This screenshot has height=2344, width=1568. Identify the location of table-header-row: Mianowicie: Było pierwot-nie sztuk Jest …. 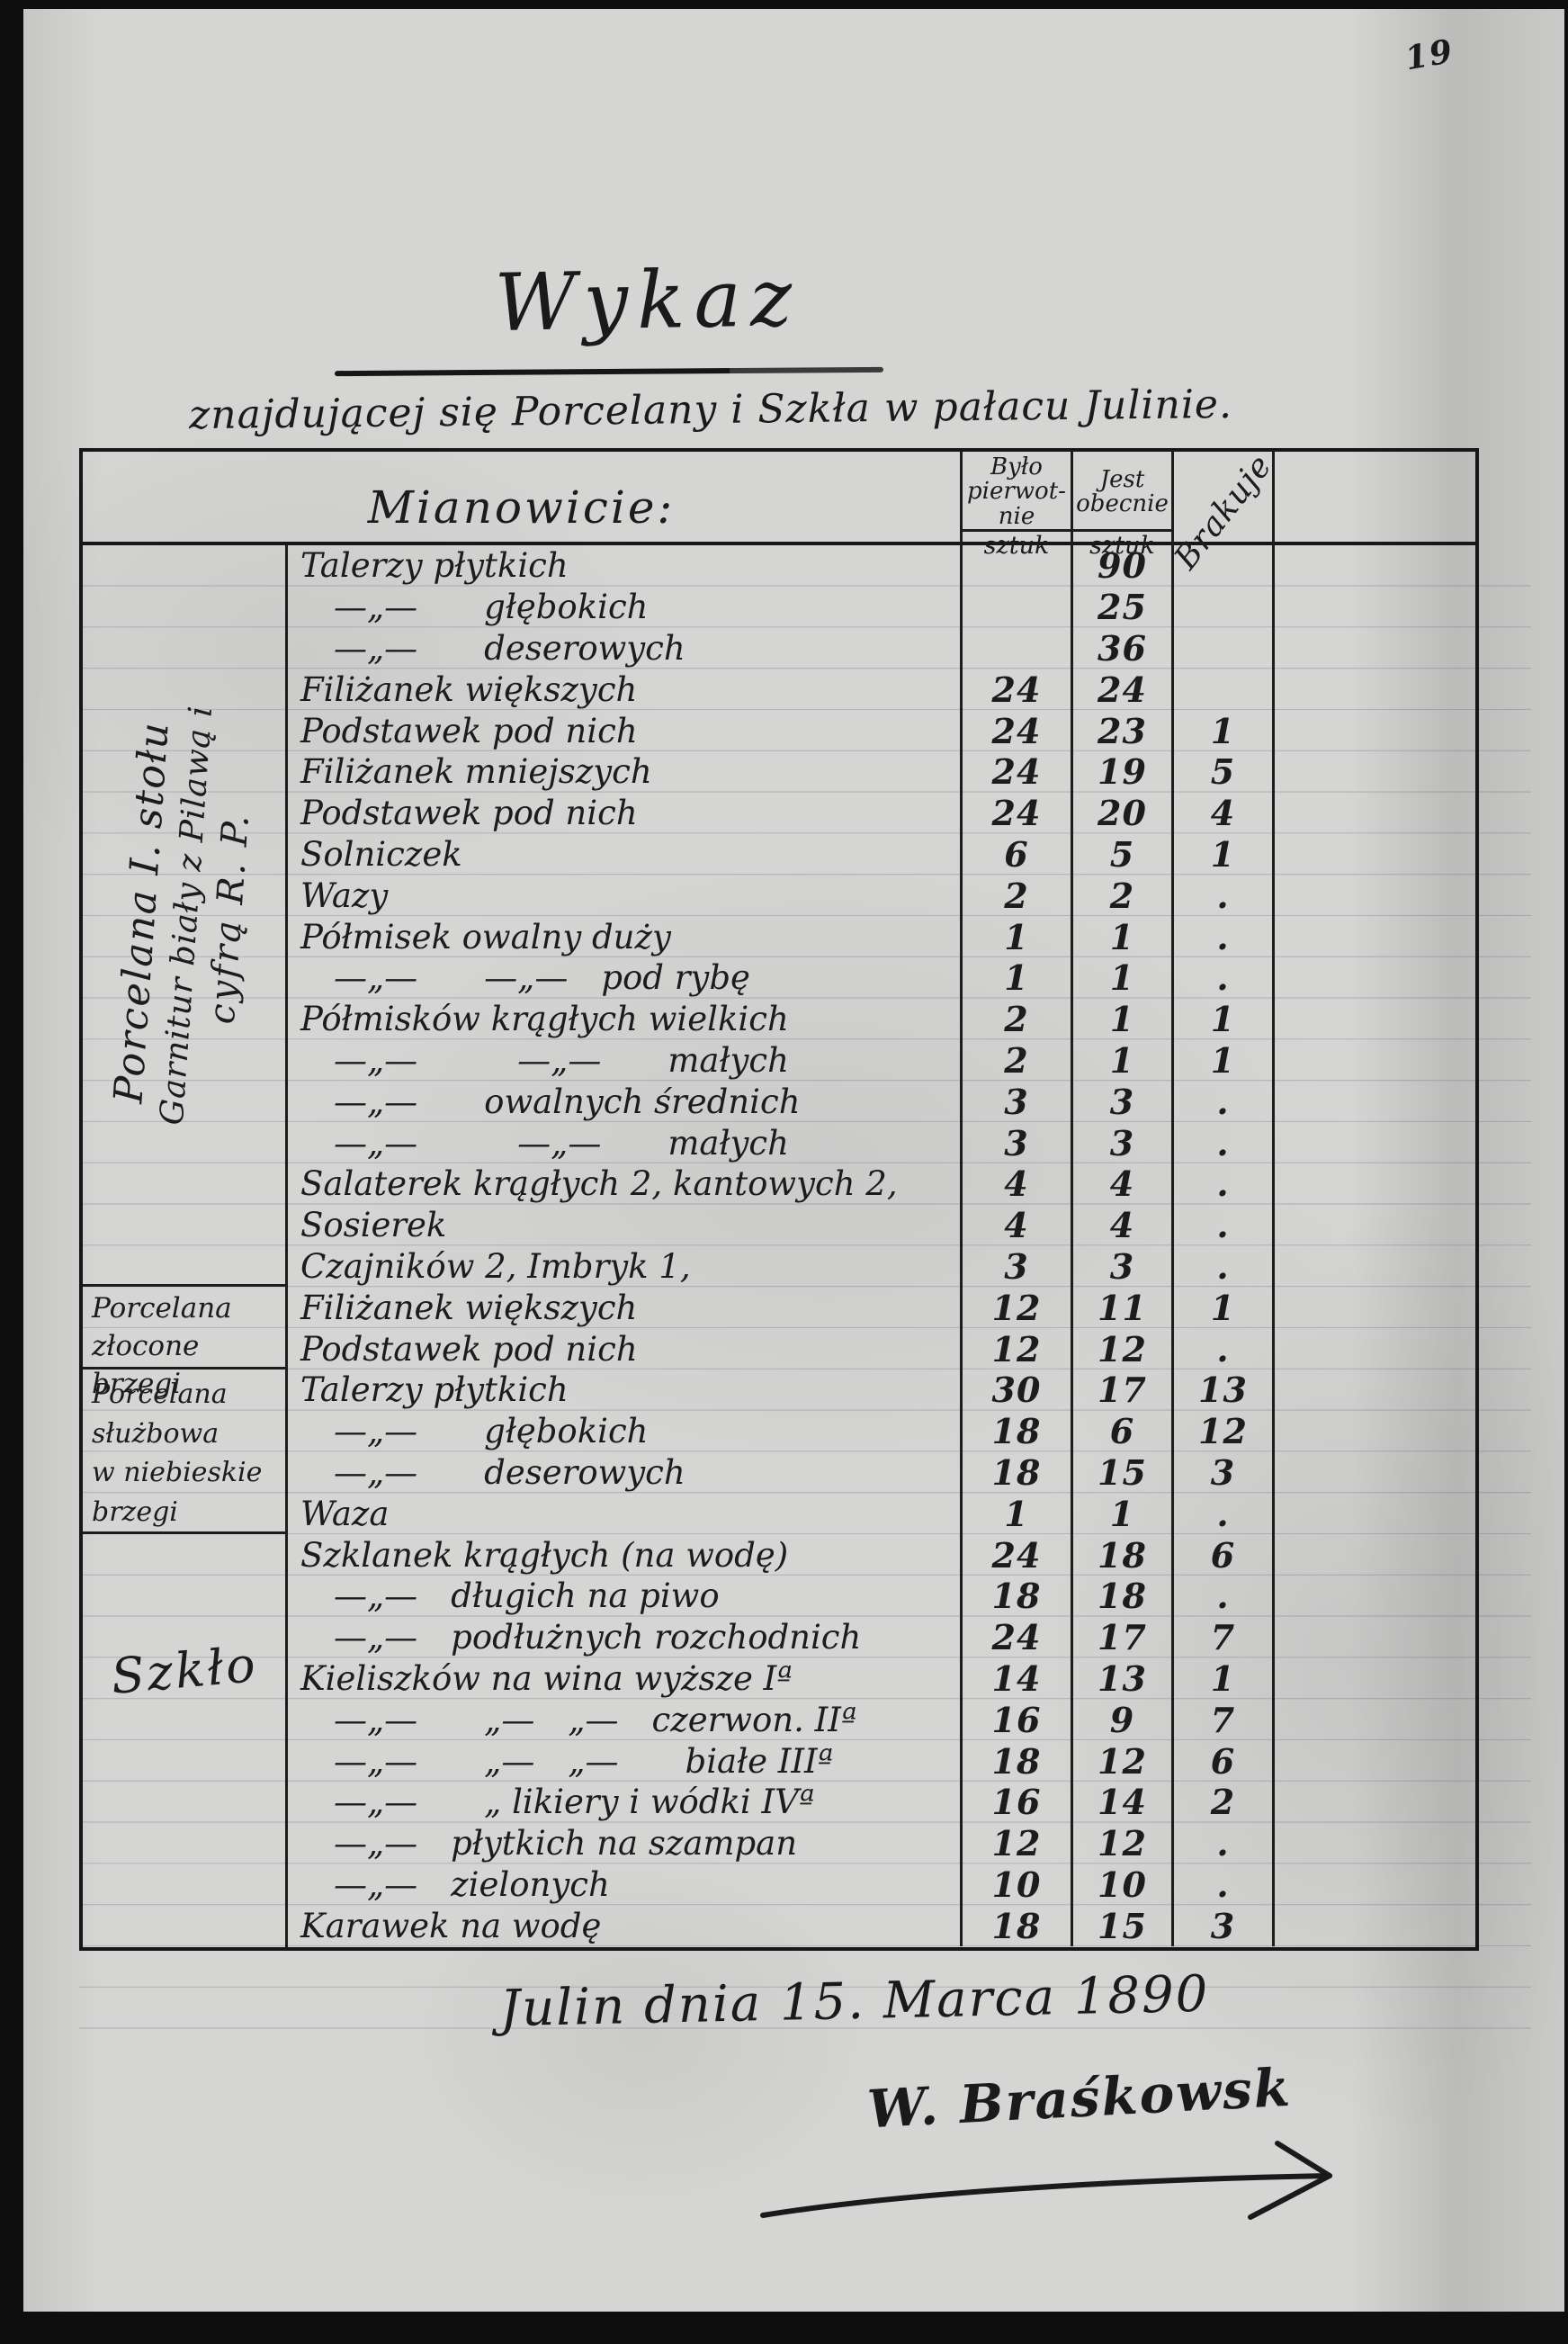
(779, 511).